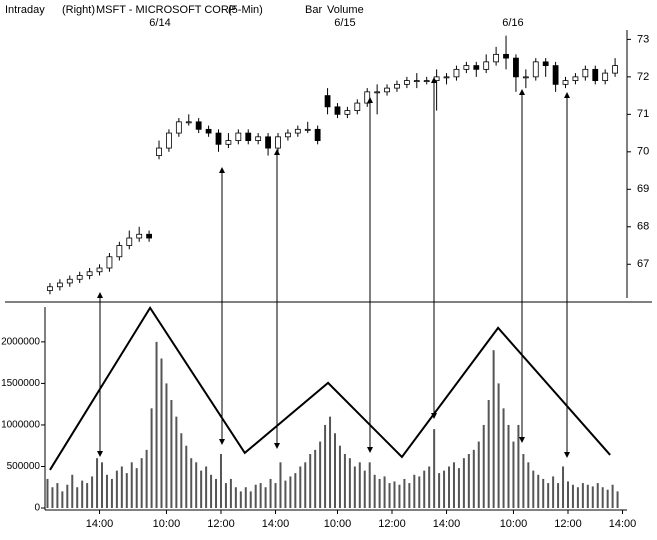  What do you see at coordinates (643, 114) in the screenshot?
I see `y-tick-label: 71` at bounding box center [643, 114].